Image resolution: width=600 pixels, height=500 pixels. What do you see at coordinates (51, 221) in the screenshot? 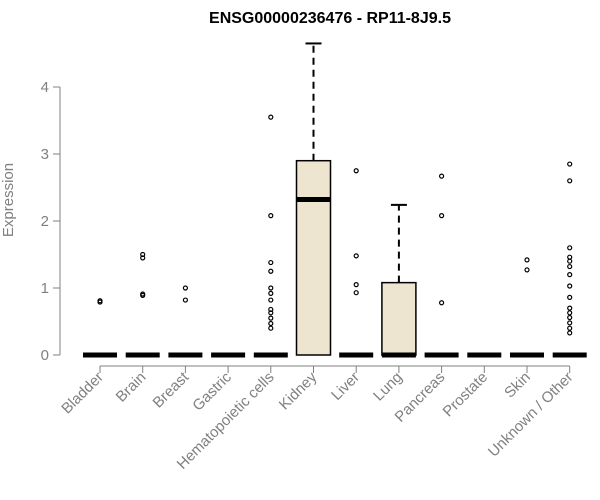
I see `y-axis: 0 1 2 3 4` at bounding box center [51, 221].